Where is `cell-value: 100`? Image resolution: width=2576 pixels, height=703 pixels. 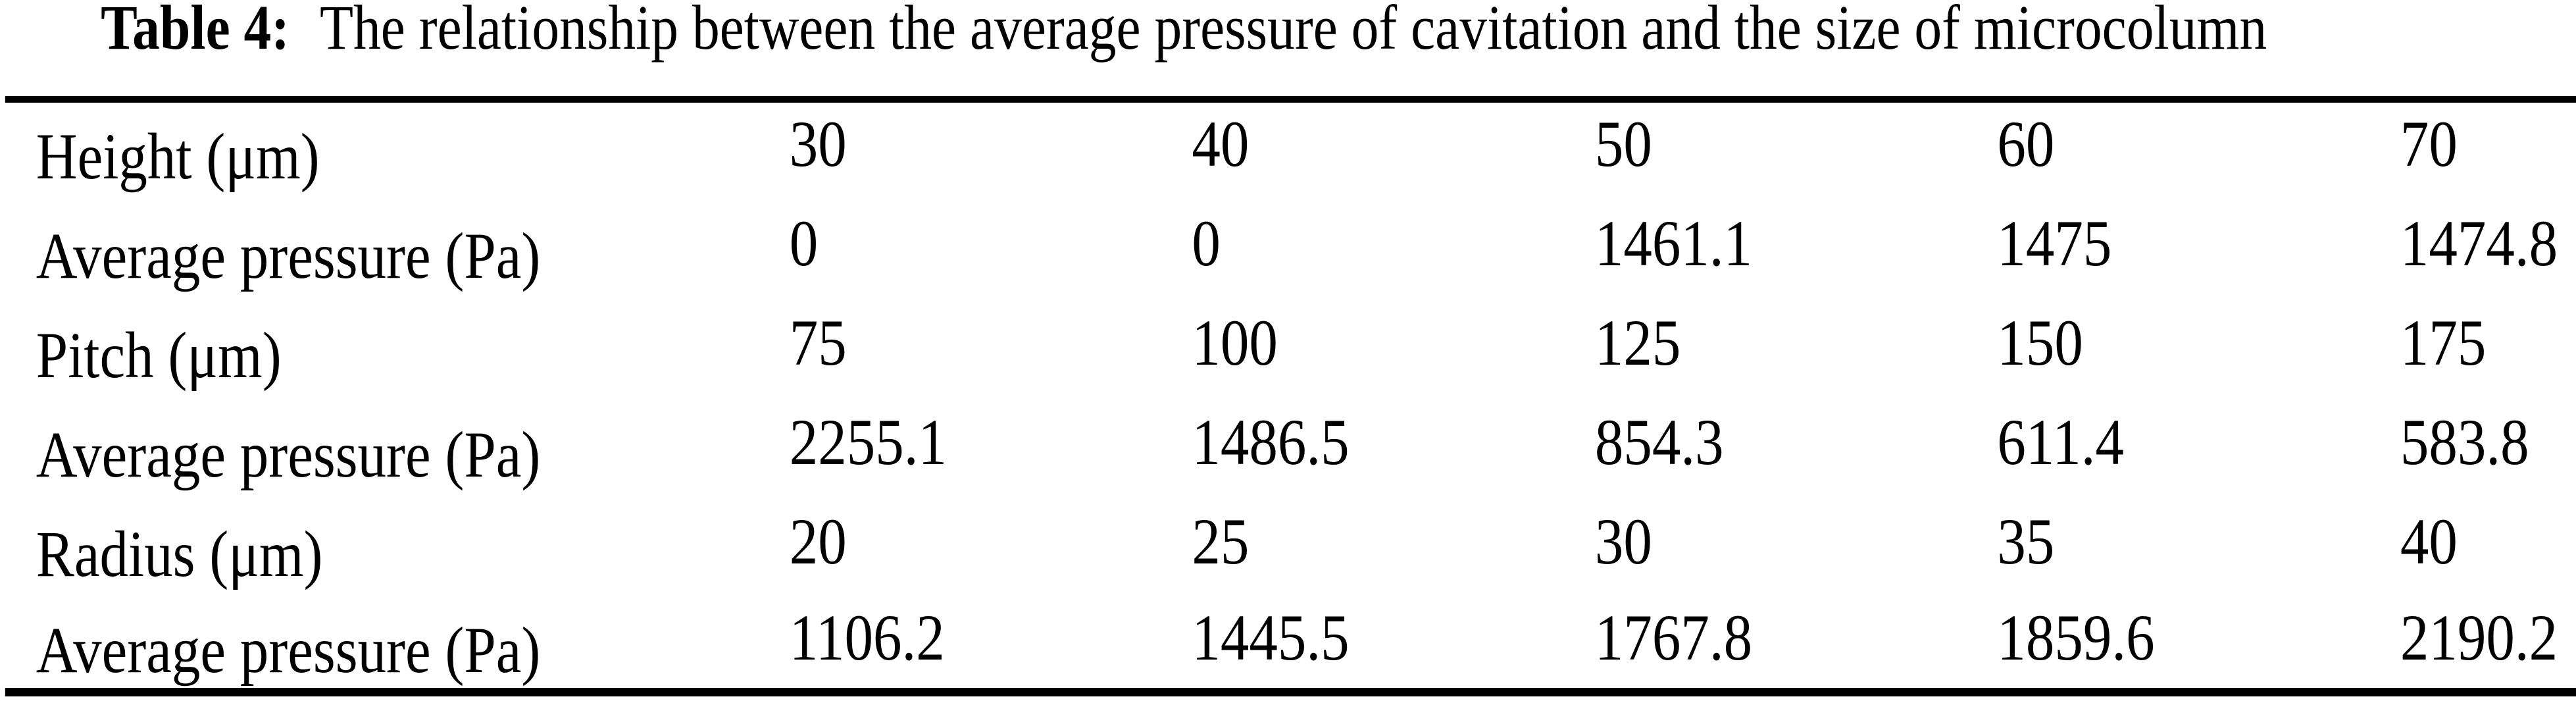
cell-value: 100 is located at coordinates (1235, 342).